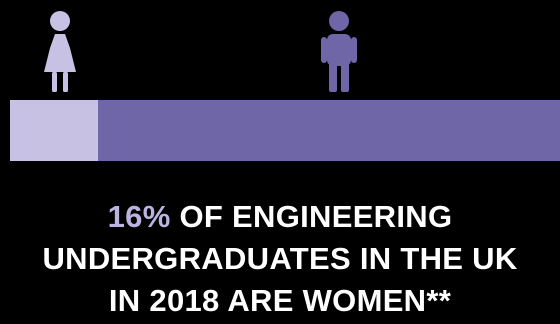 This screenshot has height=324, width=560. I want to click on caption-line-3: IN 2018 ARE WOMEN**, so click(280, 300).